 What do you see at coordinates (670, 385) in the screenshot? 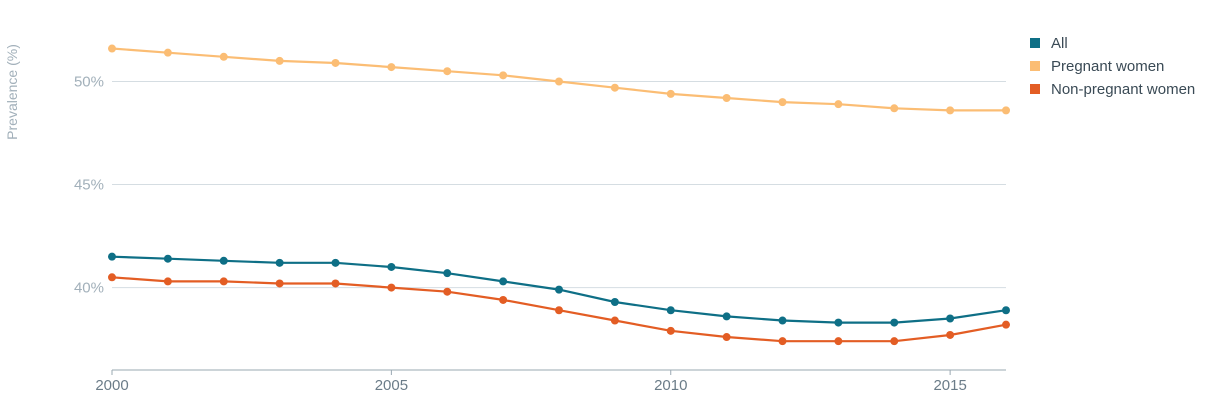
I see `x-tick-label: 2010` at bounding box center [670, 385].